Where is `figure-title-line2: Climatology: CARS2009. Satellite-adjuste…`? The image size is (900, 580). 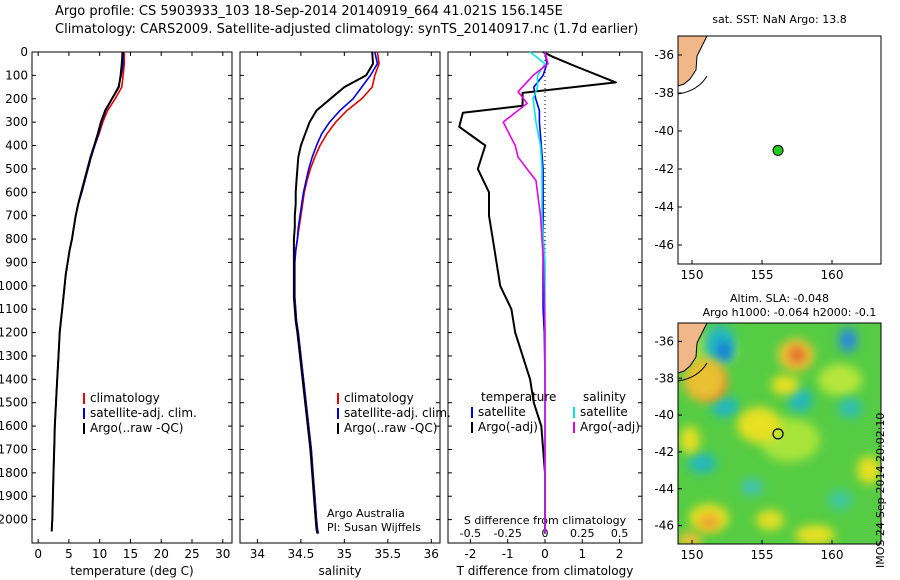 figure-title-line2: Climatology: CARS2009. Satellite-adjuste… is located at coordinates (347, 29).